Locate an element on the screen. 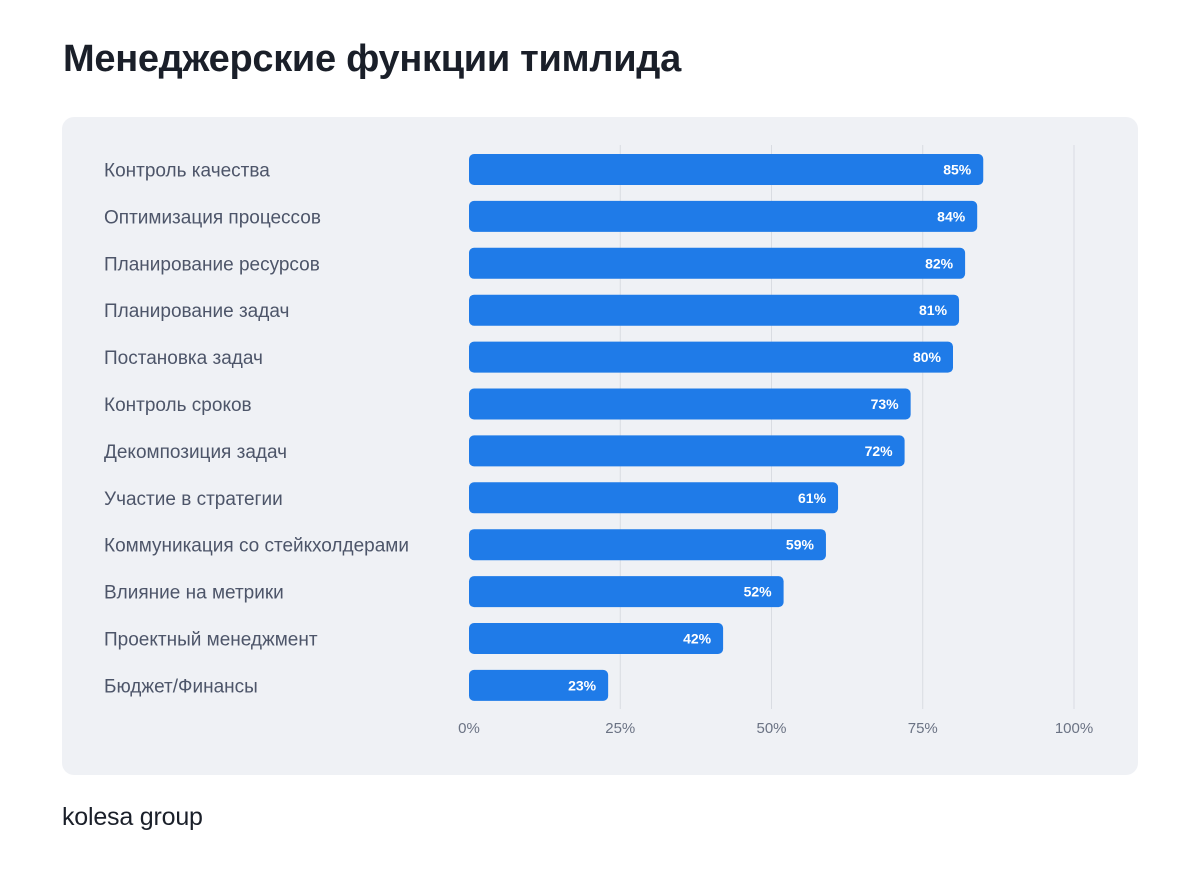 The width and height of the screenshot is (1200, 869). category-label: Постановка задач is located at coordinates (183, 358).